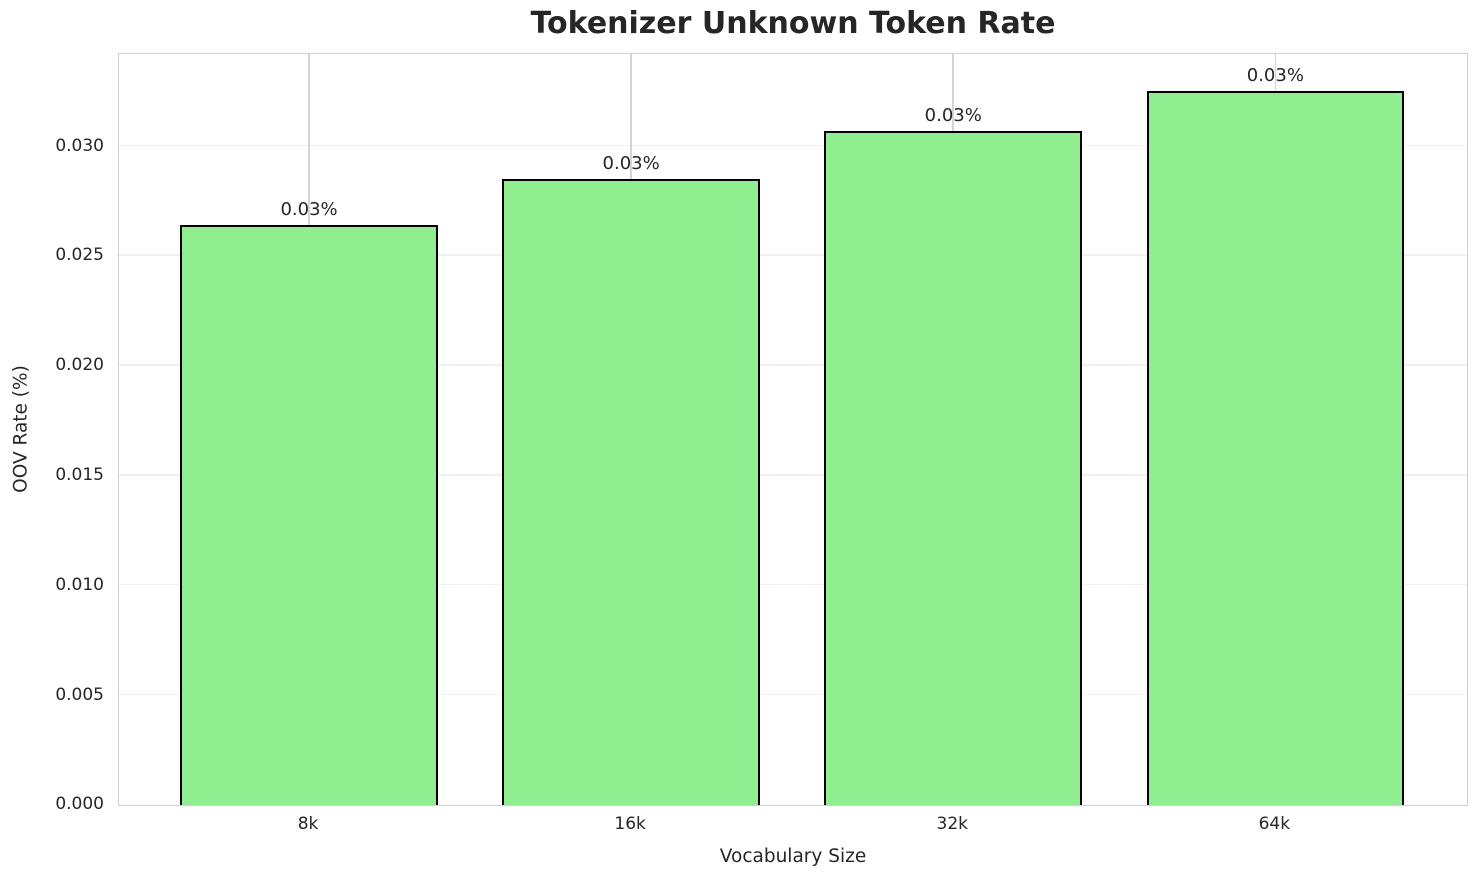 This screenshot has height=885, width=1484. I want to click on y-tick-labels: 0.000 0.005 0.010 0.015 0.020 0.025 0.030, so click(52, 434).